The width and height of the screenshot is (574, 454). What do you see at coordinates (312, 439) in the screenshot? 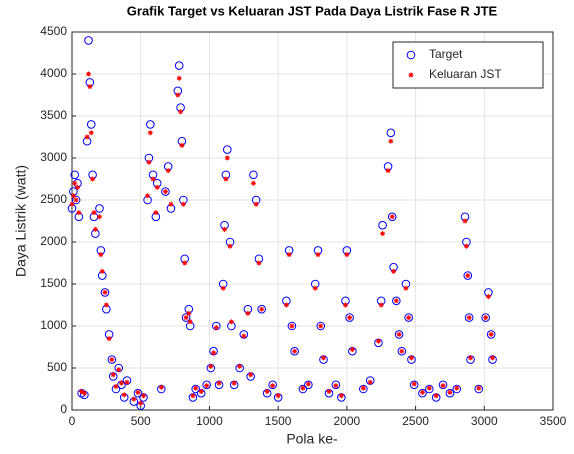
I see `x-axis-label: Pola ke-` at bounding box center [312, 439].